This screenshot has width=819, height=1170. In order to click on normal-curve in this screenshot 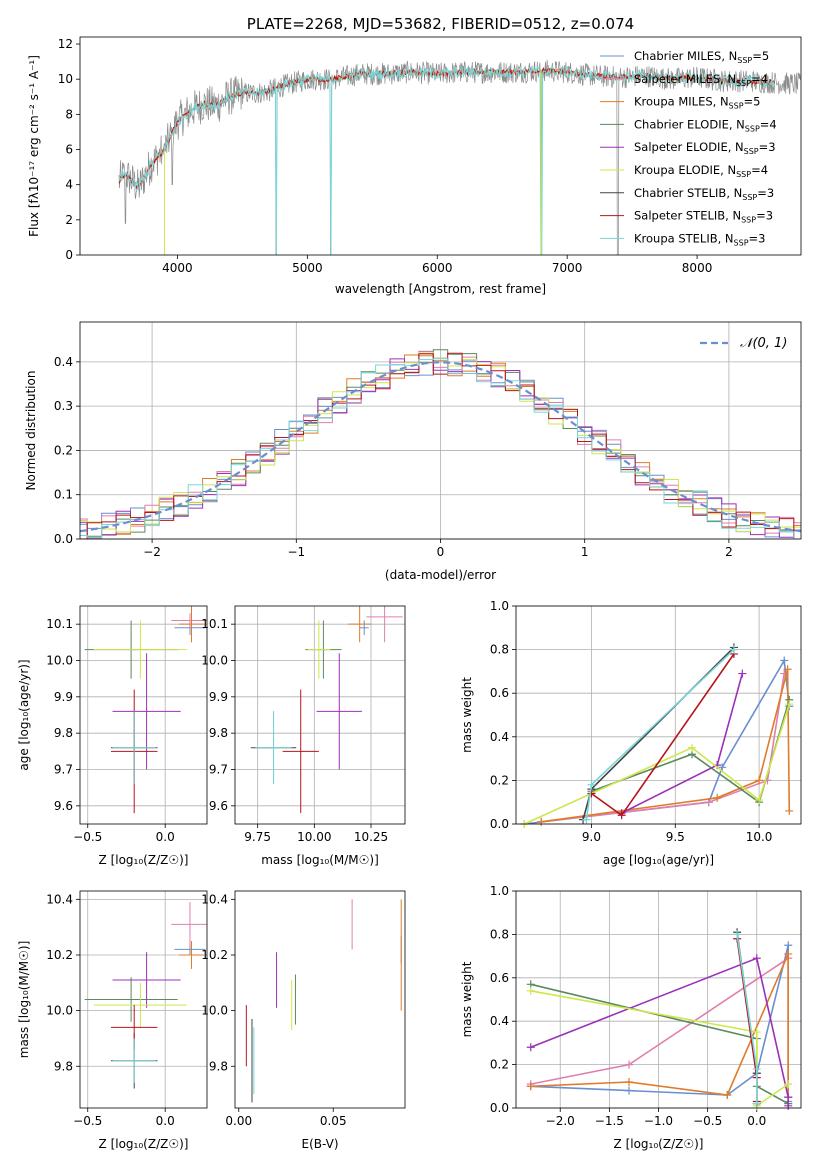, I will do `click(440, 447)`.